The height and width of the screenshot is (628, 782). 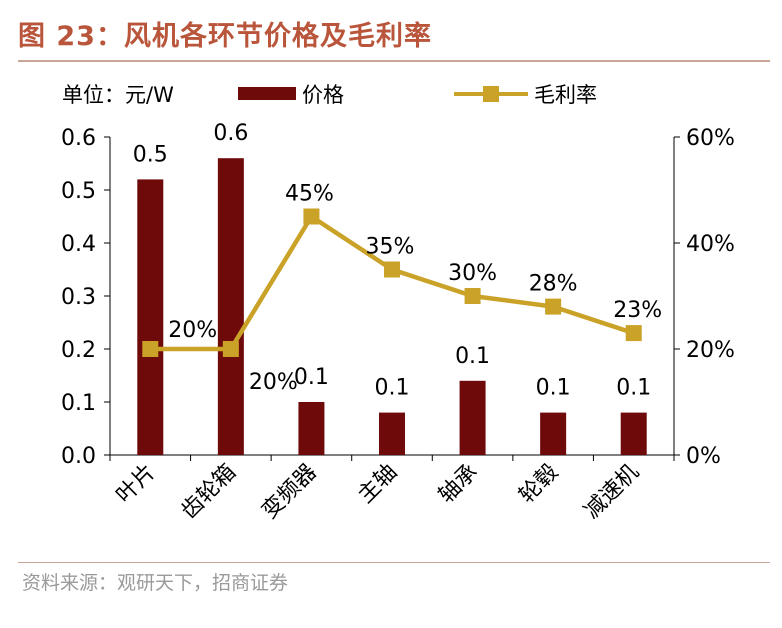 I want to click on legend-label-line: 毛利率, so click(x=565, y=95).